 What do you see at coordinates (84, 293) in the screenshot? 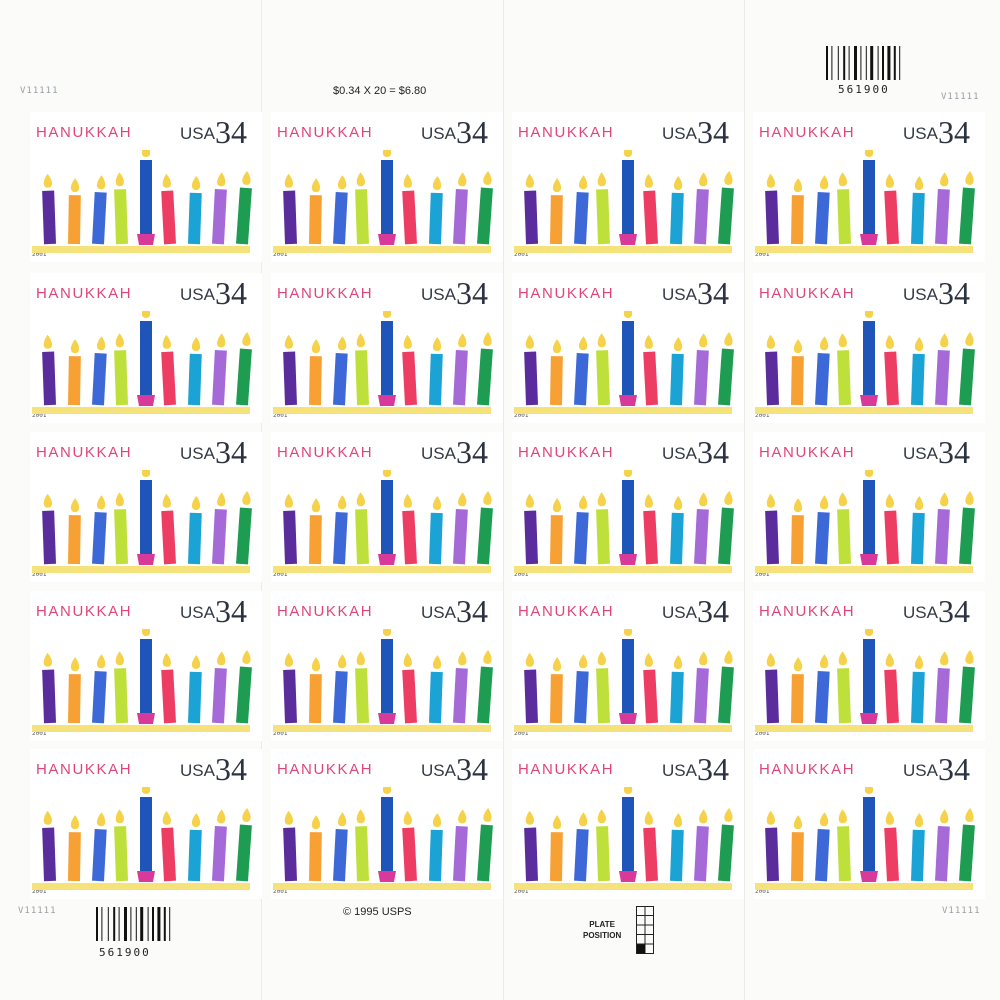
I see `stamp-title: HANUKKAH` at bounding box center [84, 293].